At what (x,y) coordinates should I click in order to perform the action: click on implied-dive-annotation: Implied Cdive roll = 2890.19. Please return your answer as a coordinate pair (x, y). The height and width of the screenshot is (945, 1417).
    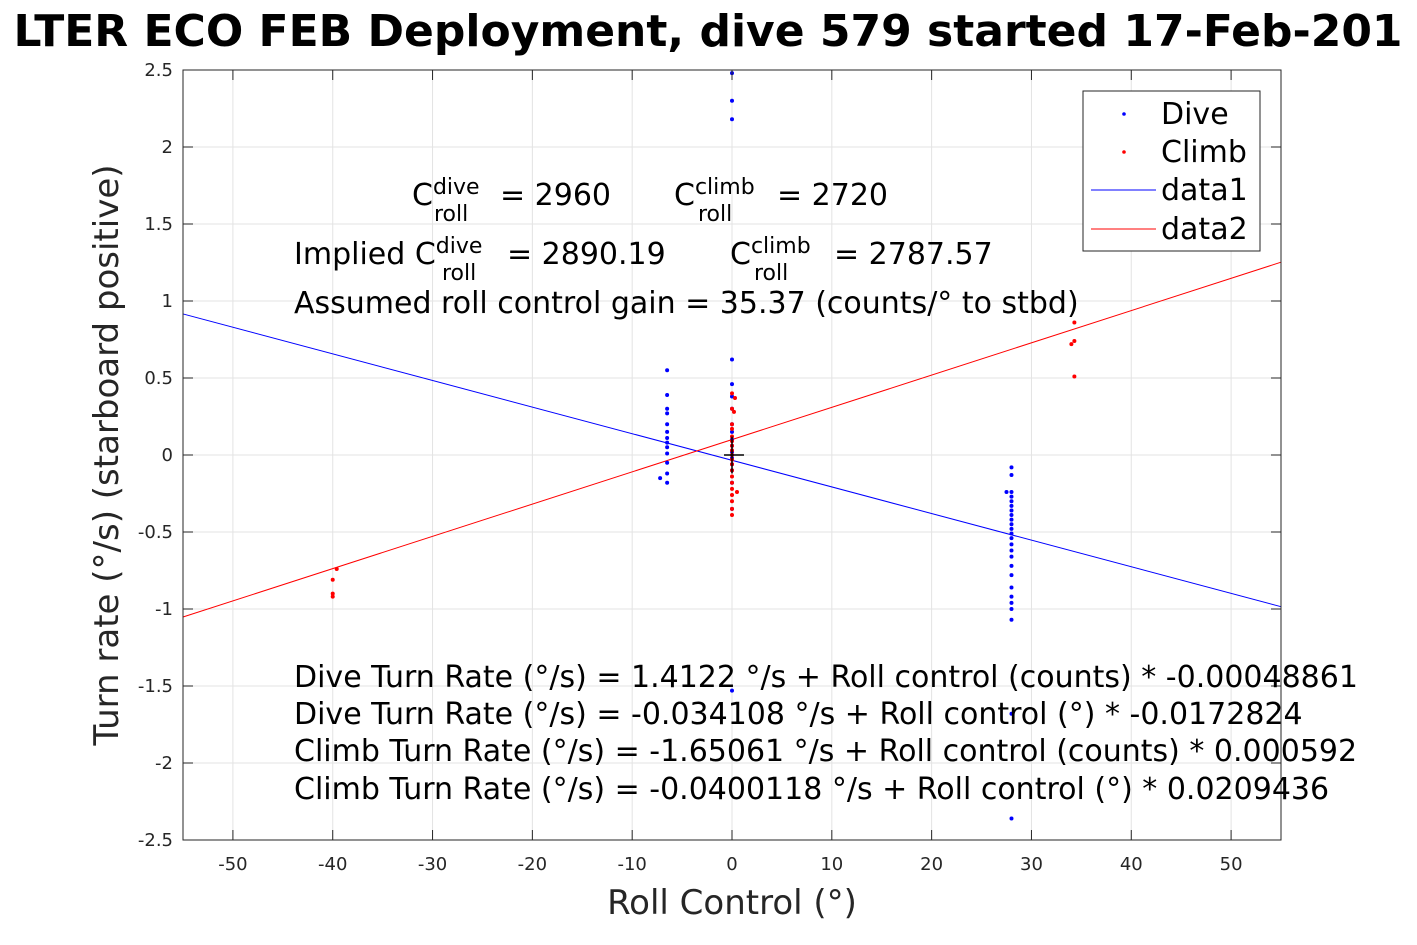
    Looking at the image, I should click on (480, 260).